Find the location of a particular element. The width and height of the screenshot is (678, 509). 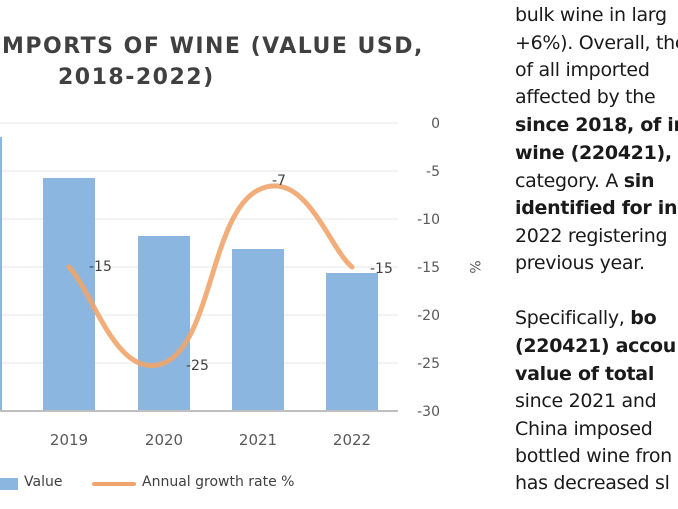

bold-text-segment: value of total is located at coordinates (585, 374).